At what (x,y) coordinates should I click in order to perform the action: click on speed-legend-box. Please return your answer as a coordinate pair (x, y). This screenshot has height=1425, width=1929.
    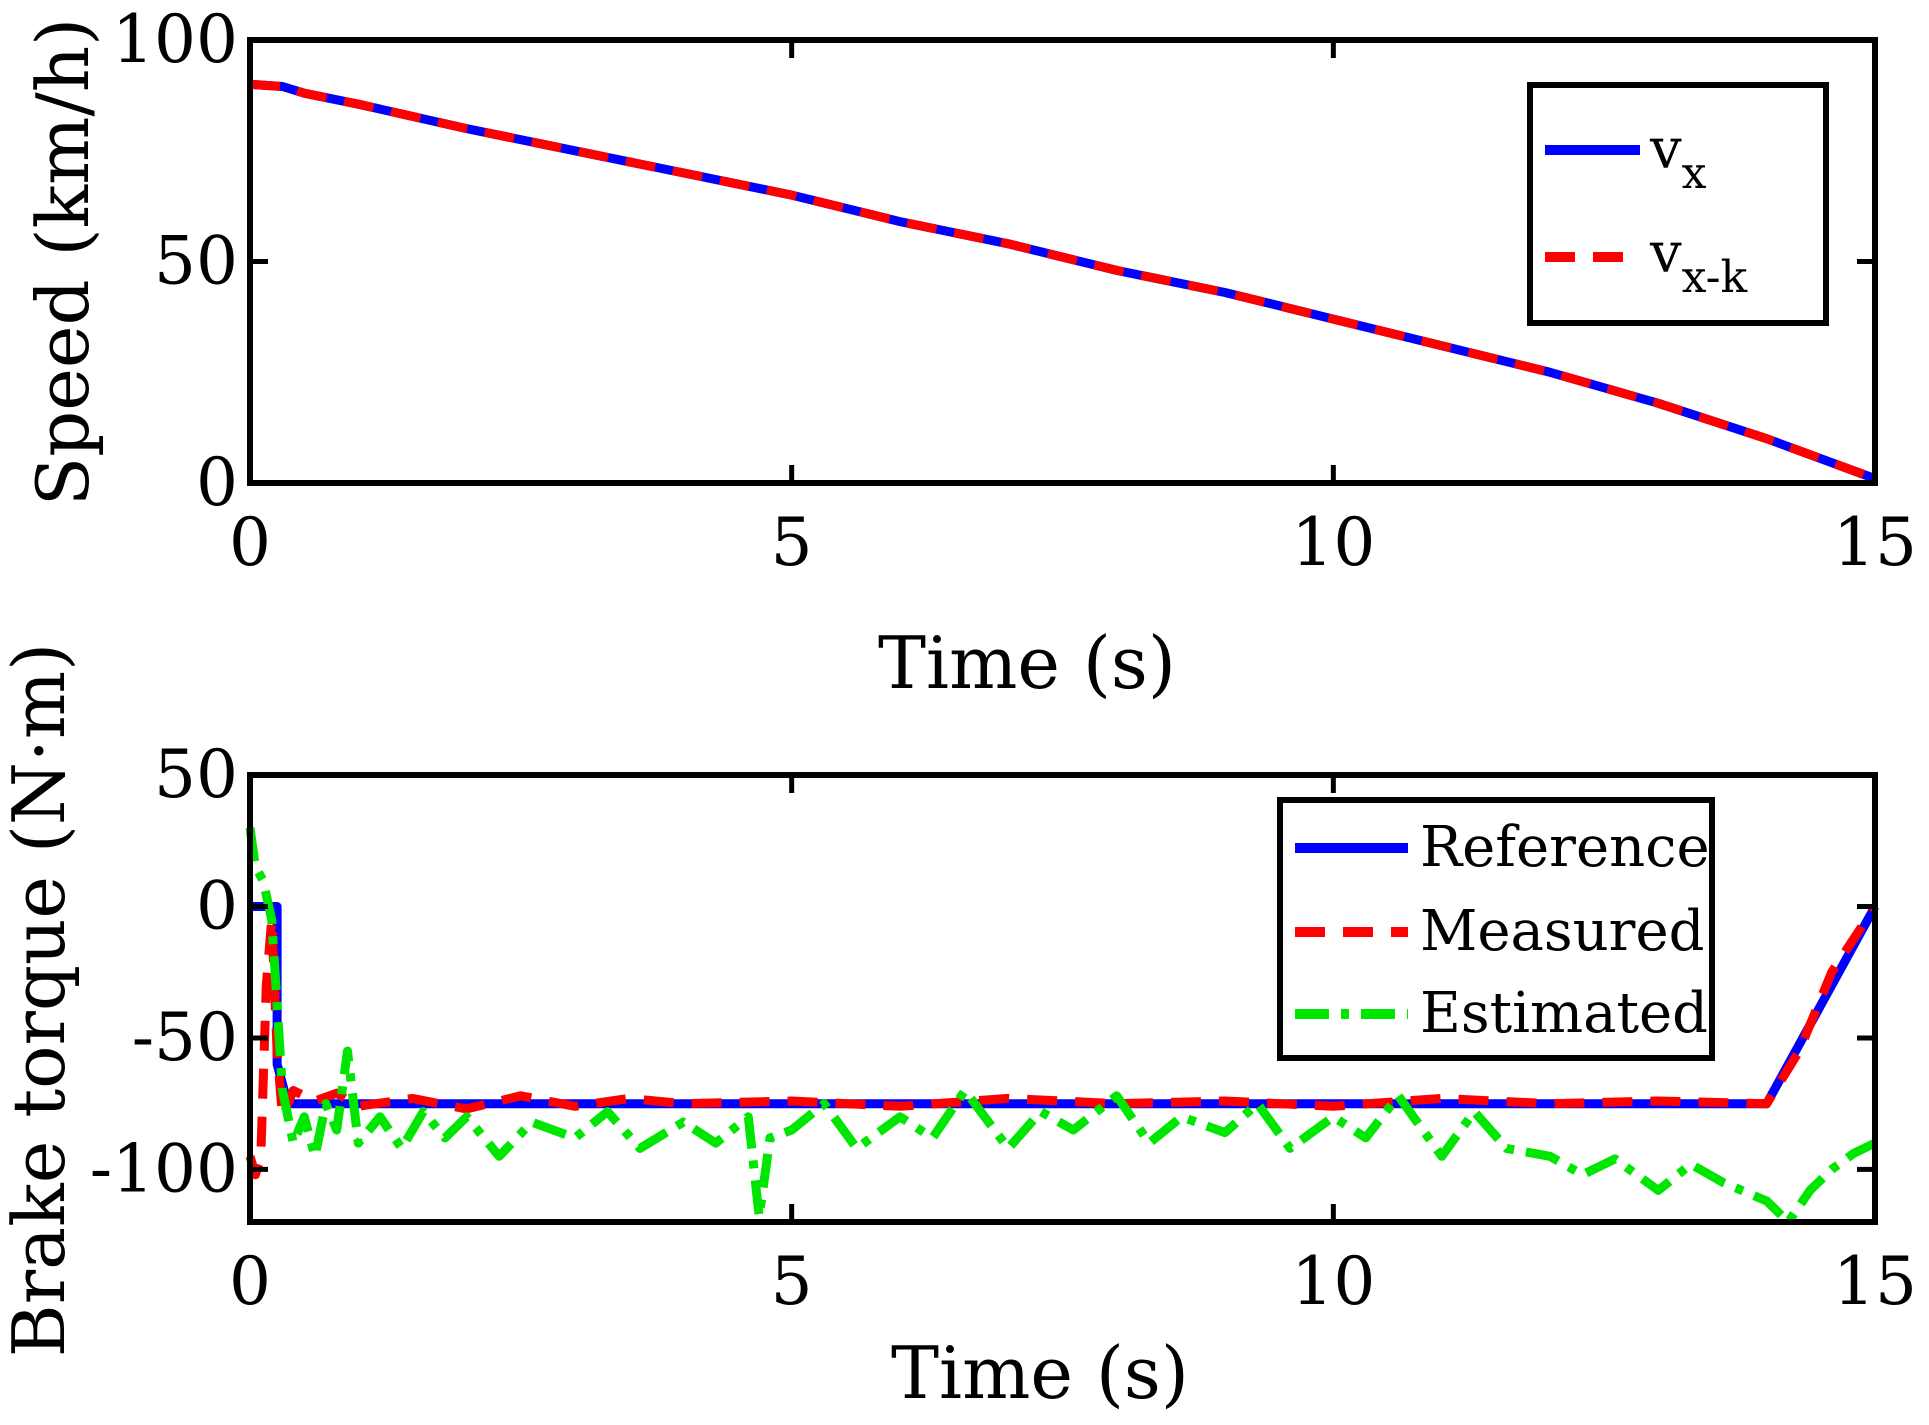
    Looking at the image, I should click on (1678, 204).